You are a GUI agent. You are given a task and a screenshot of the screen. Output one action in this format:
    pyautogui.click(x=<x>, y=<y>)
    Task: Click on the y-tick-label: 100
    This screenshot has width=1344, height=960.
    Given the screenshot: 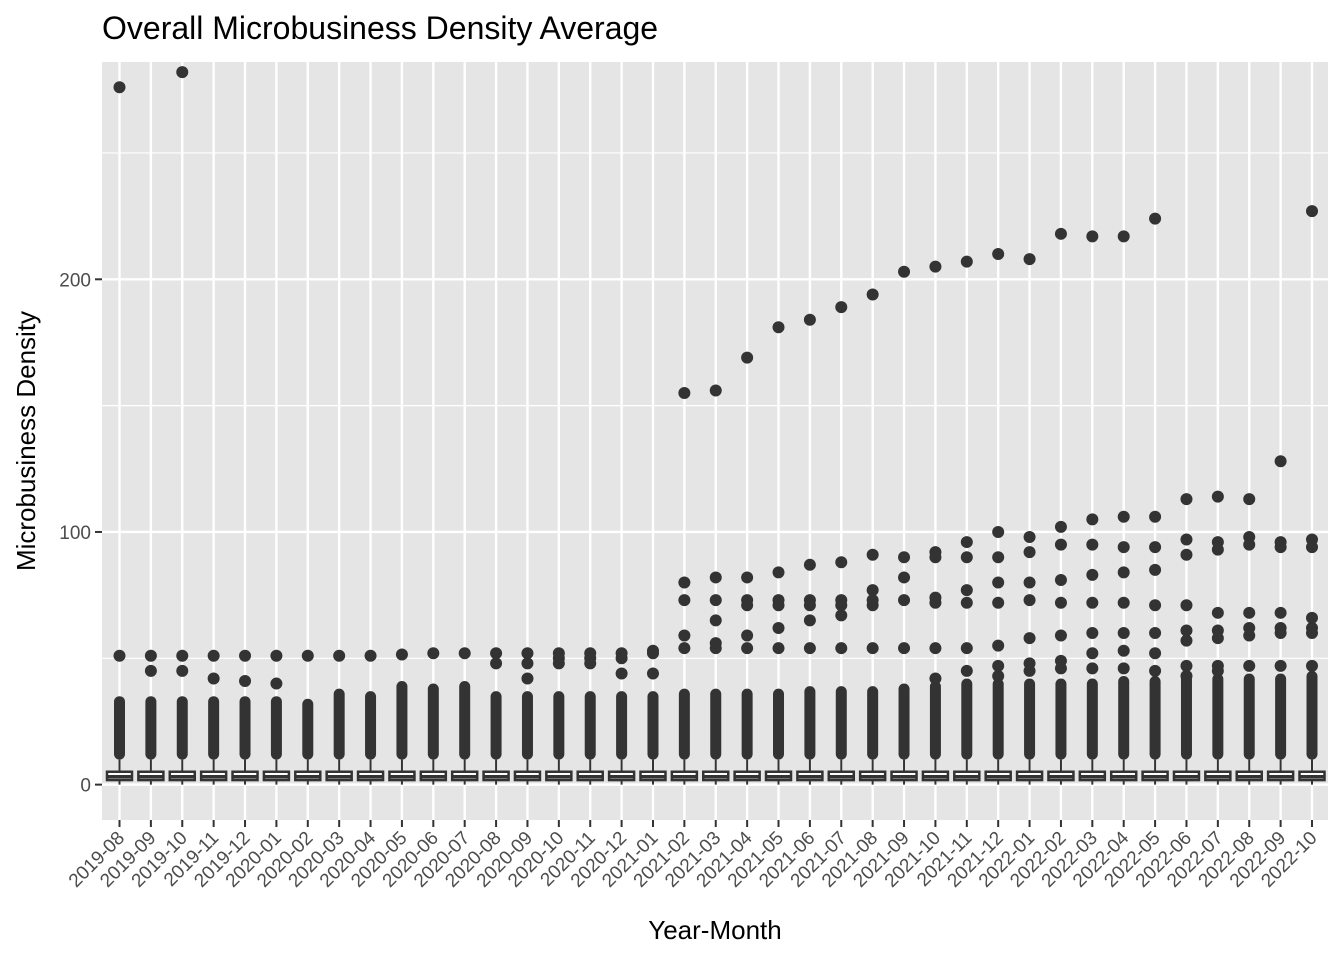 What is the action you would take?
    pyautogui.click(x=75, y=533)
    